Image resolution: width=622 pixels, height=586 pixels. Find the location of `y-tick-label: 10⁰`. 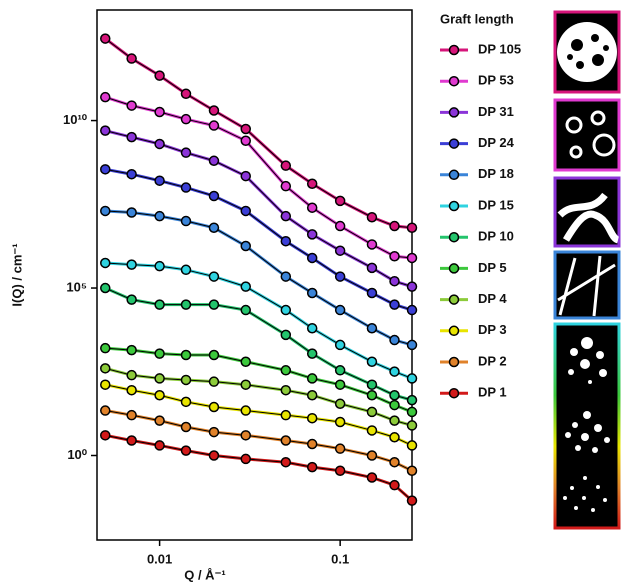

y-tick-label: 10⁰ is located at coordinates (77, 454).